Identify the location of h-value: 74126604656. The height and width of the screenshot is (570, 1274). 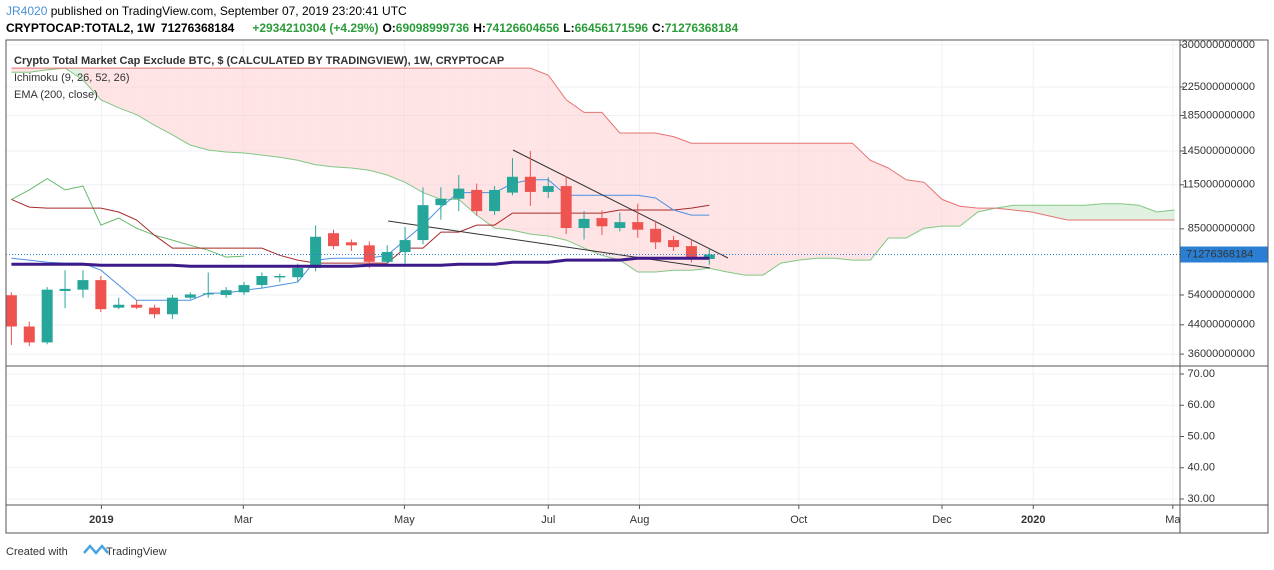
(523, 28).